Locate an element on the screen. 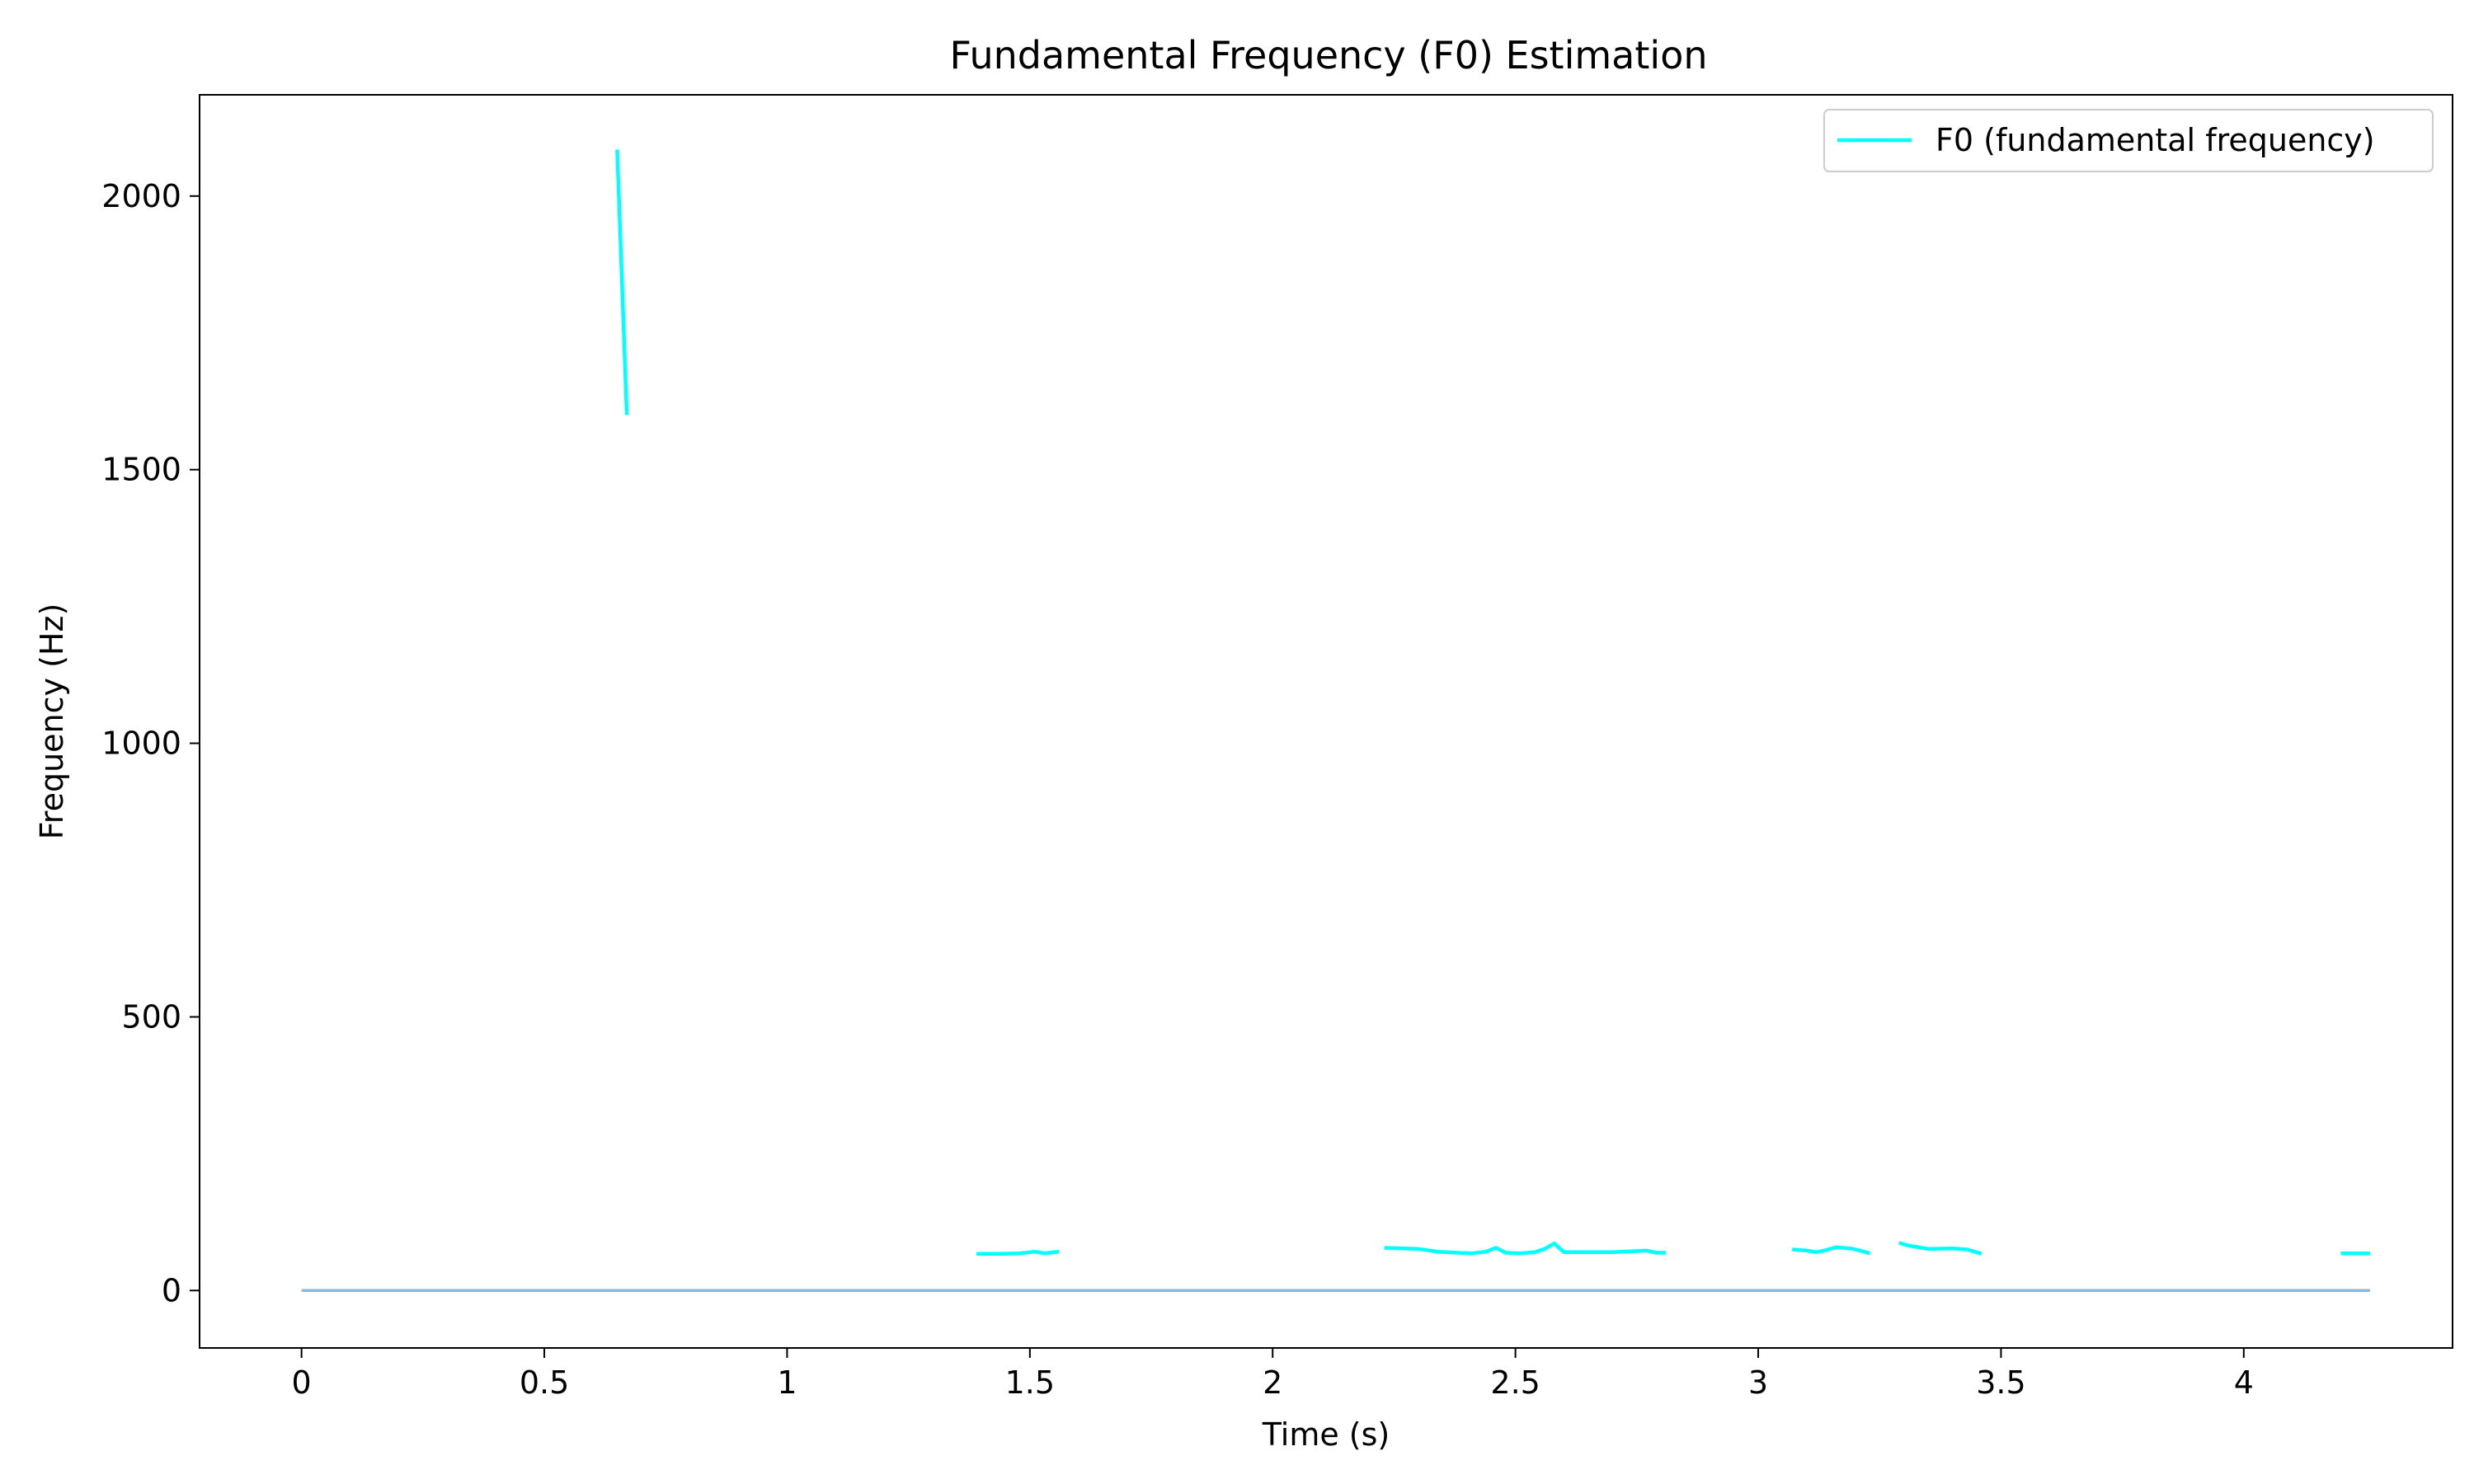 The width and height of the screenshot is (2474, 1484). y-tick-label: 500 is located at coordinates (151, 1016).